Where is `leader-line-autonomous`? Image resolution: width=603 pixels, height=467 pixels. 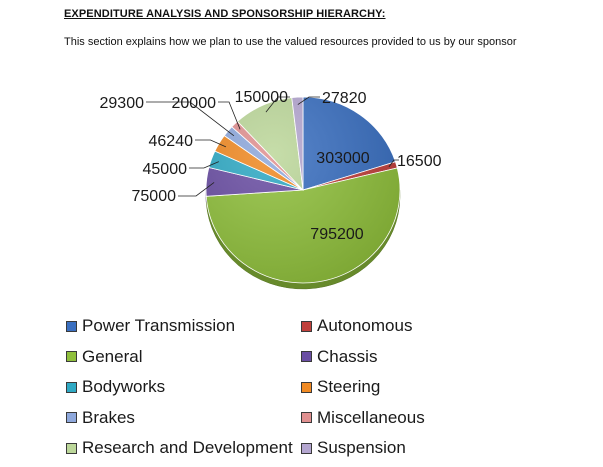 leader-line-autonomous is located at coordinates (393, 163).